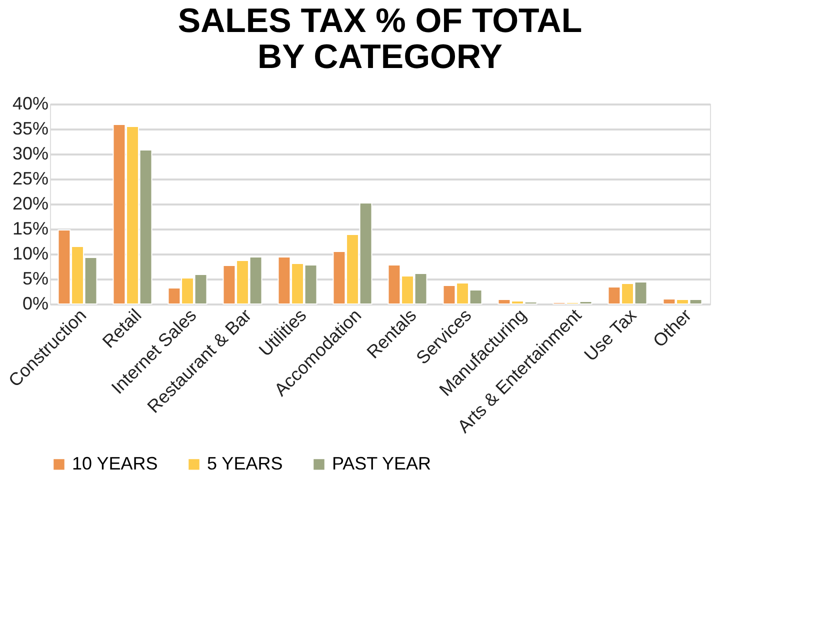 The height and width of the screenshot is (619, 821). I want to click on y-tick-label: 15%, so click(30, 228).